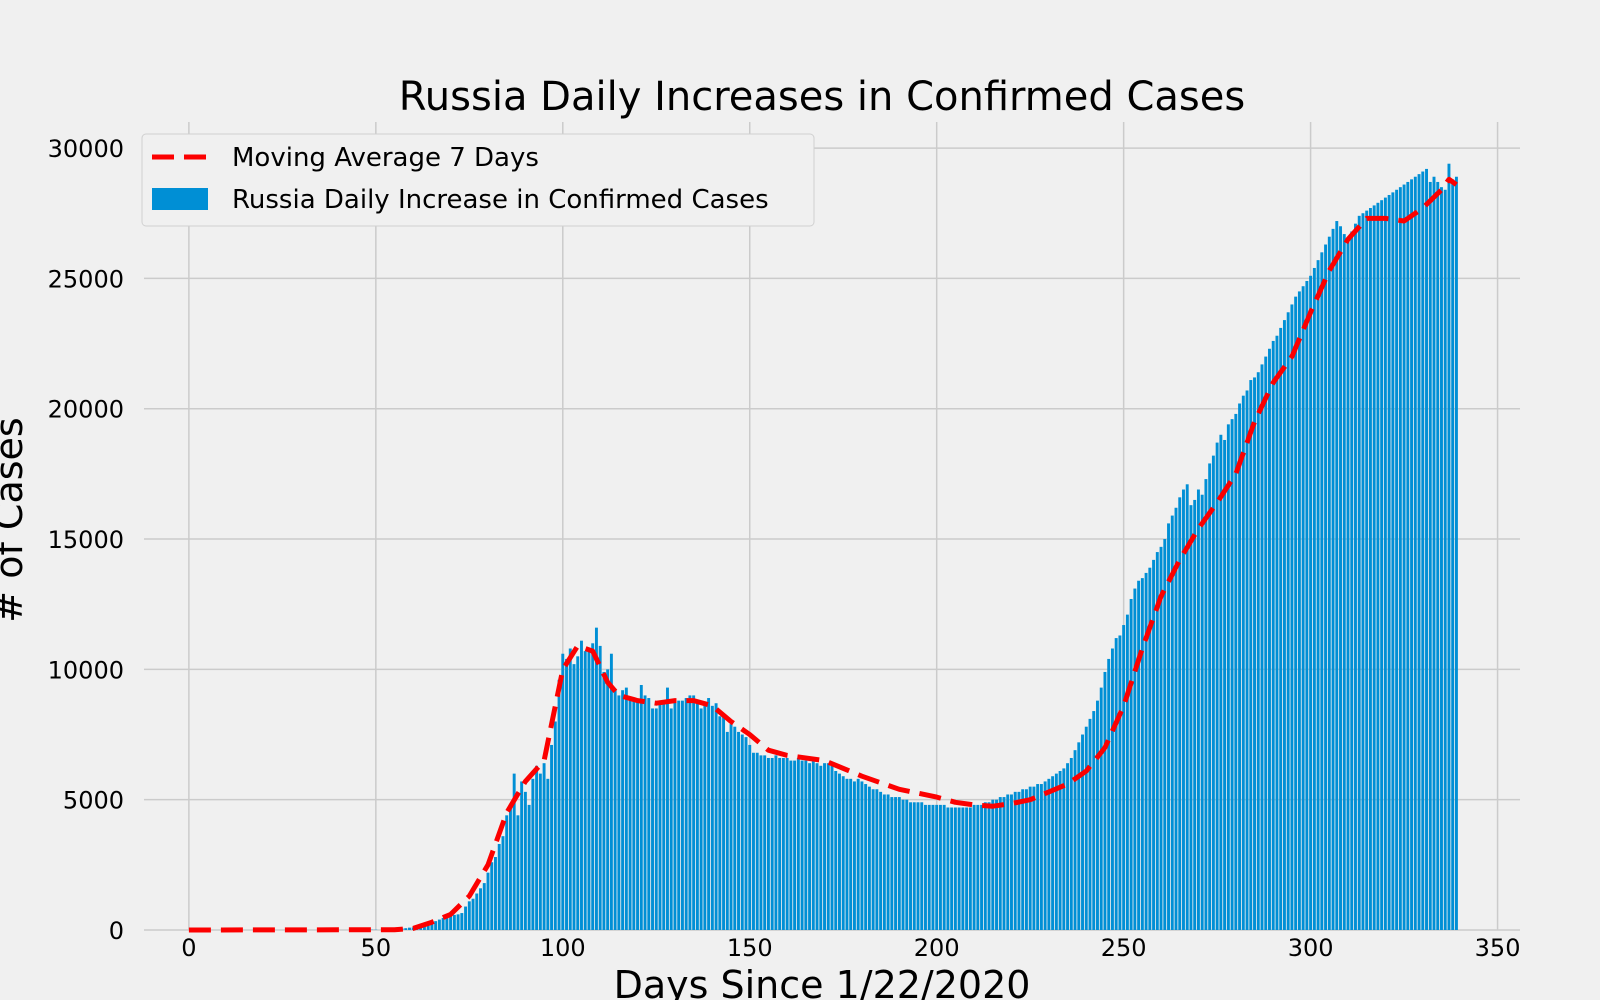 Image resolution: width=1600 pixels, height=1000 pixels. What do you see at coordinates (750, 948) in the screenshot?
I see `x-tick-label: 150` at bounding box center [750, 948].